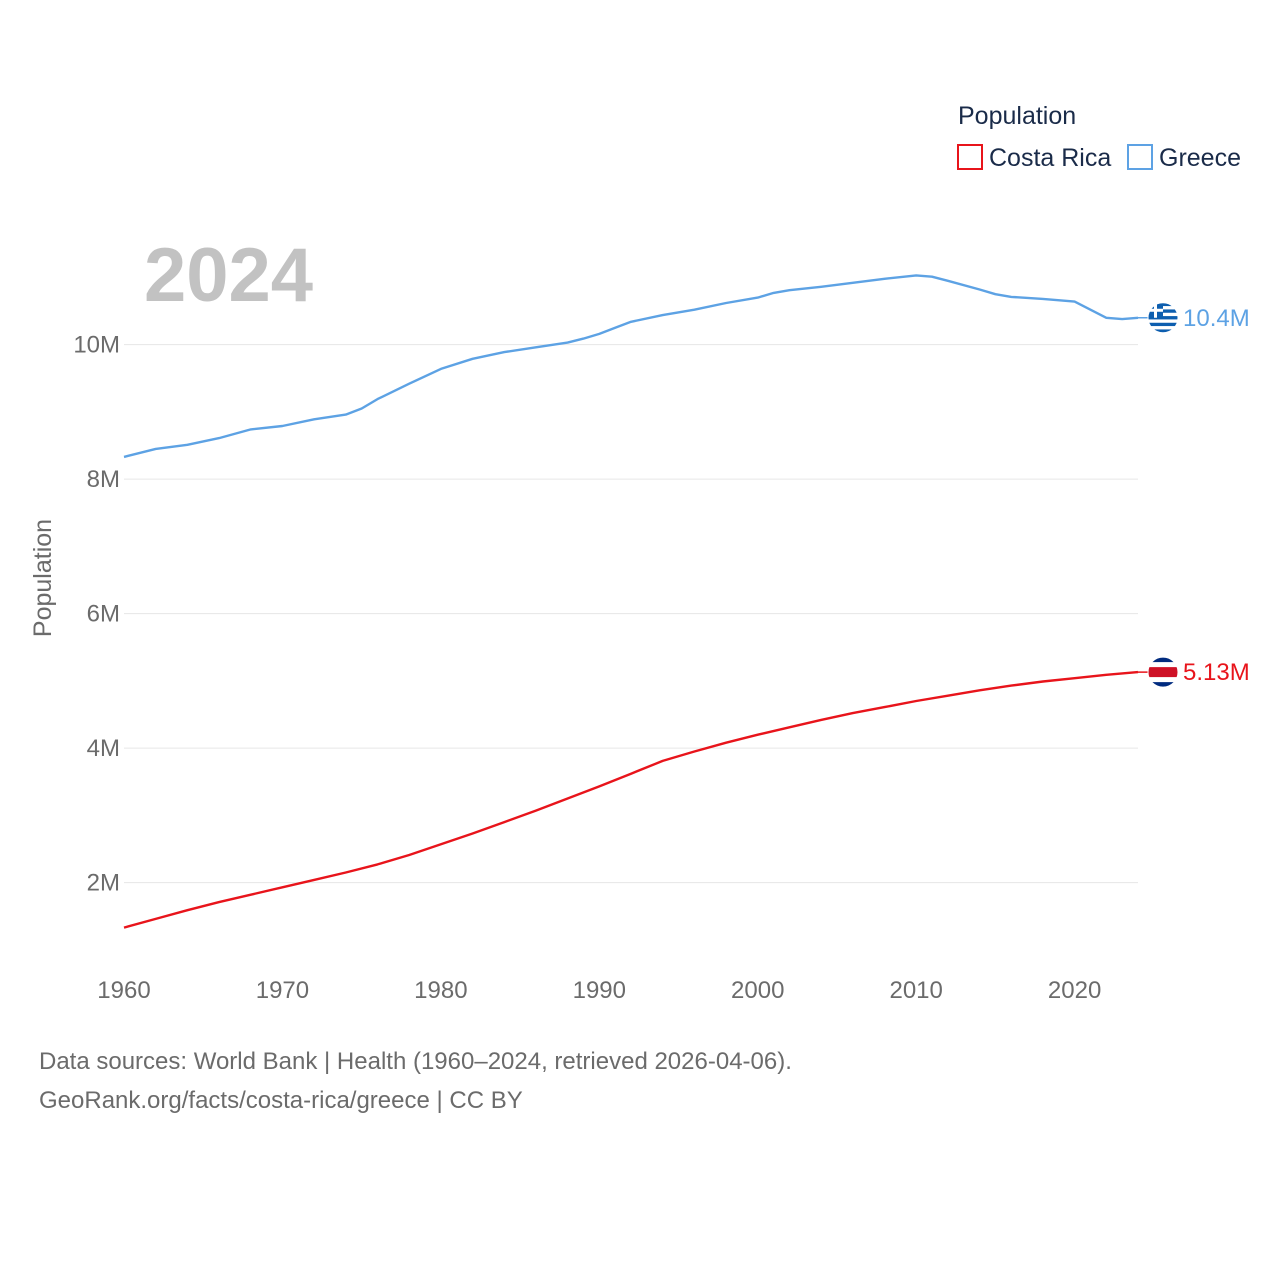 This screenshot has width=1280, height=1280. I want to click on legend-label-greece: Greece, so click(1200, 158).